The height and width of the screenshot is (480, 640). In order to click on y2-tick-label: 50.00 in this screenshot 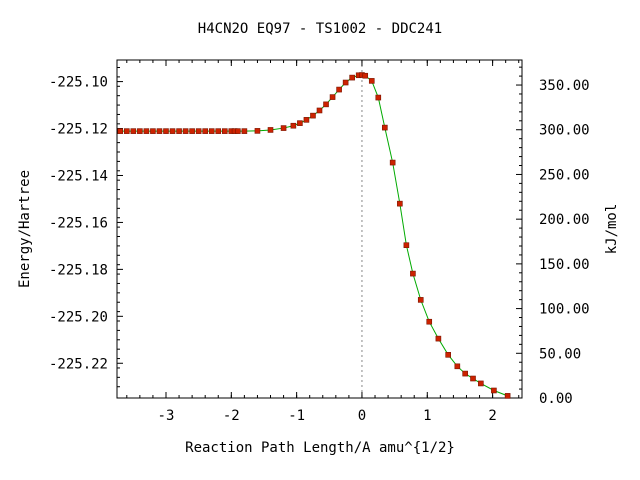, I will do `click(560, 354)`.